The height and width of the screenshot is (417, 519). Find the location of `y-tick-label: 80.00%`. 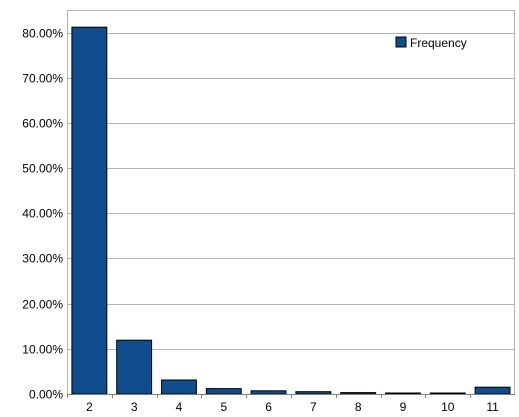

y-tick-label: 80.00% is located at coordinates (42, 34).